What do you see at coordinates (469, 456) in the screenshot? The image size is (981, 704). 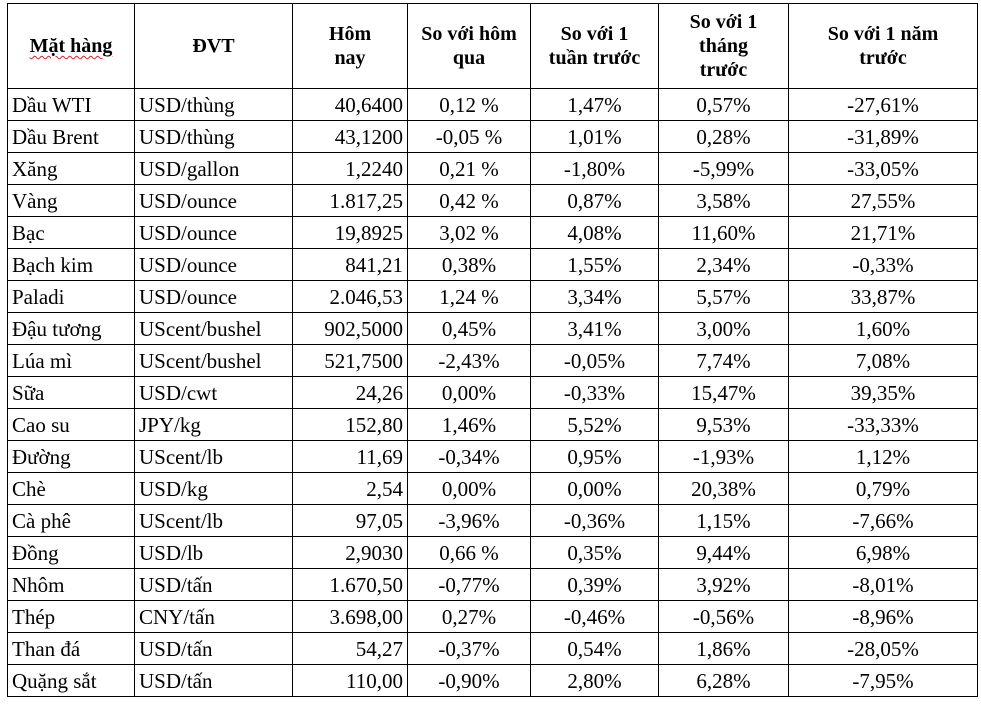 I see `cell-vs-yesterday: -0,34%` at bounding box center [469, 456].